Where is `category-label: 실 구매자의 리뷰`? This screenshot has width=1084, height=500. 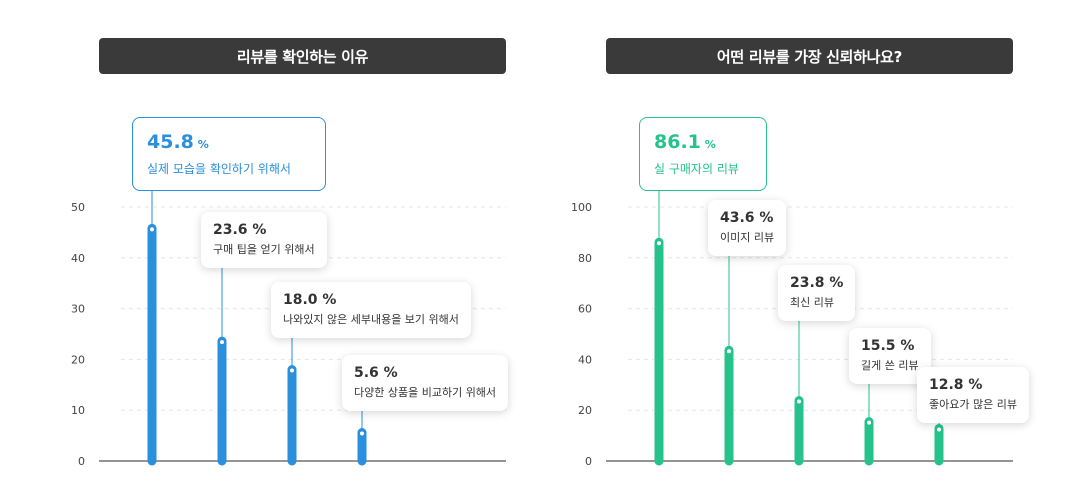
category-label: 실 구매자의 리뷰 is located at coordinates (696, 169).